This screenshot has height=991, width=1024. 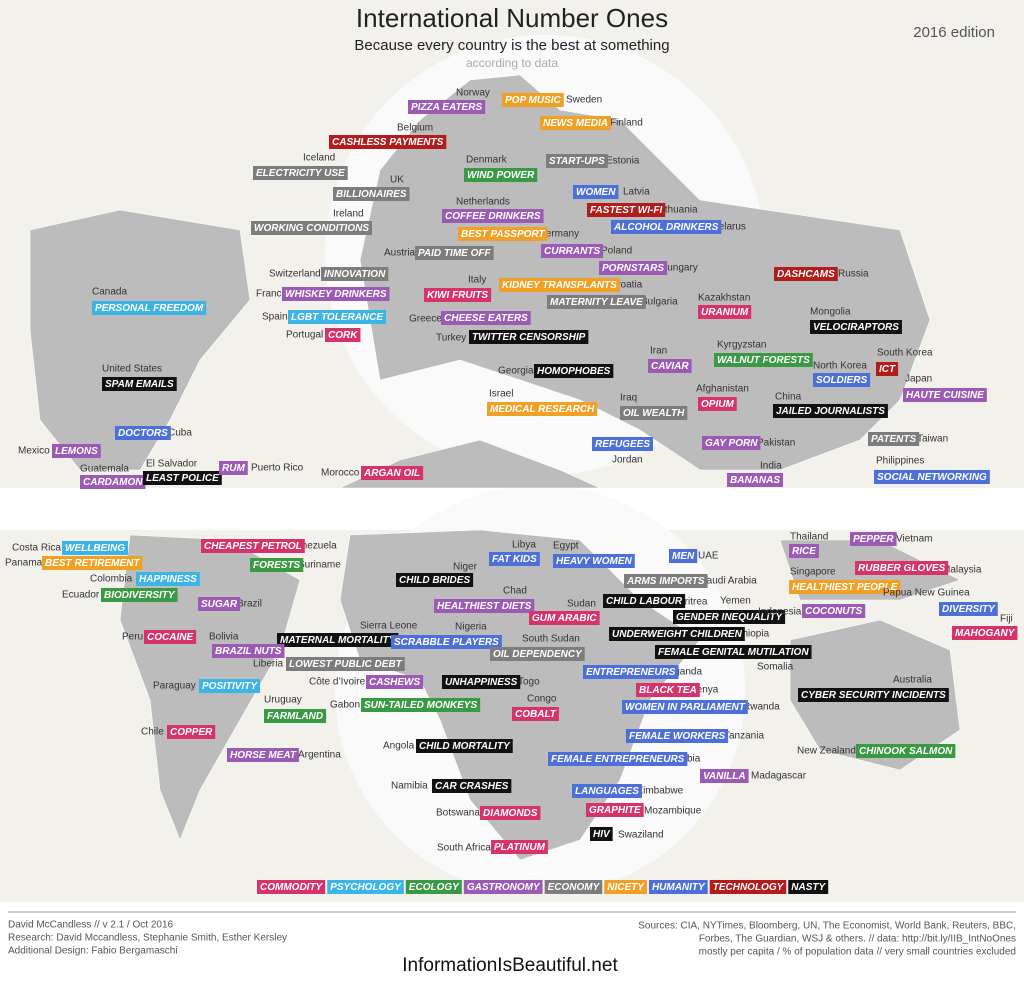 I want to click on category-tag: CASHLESS PAYMENTS, so click(x=388, y=142).